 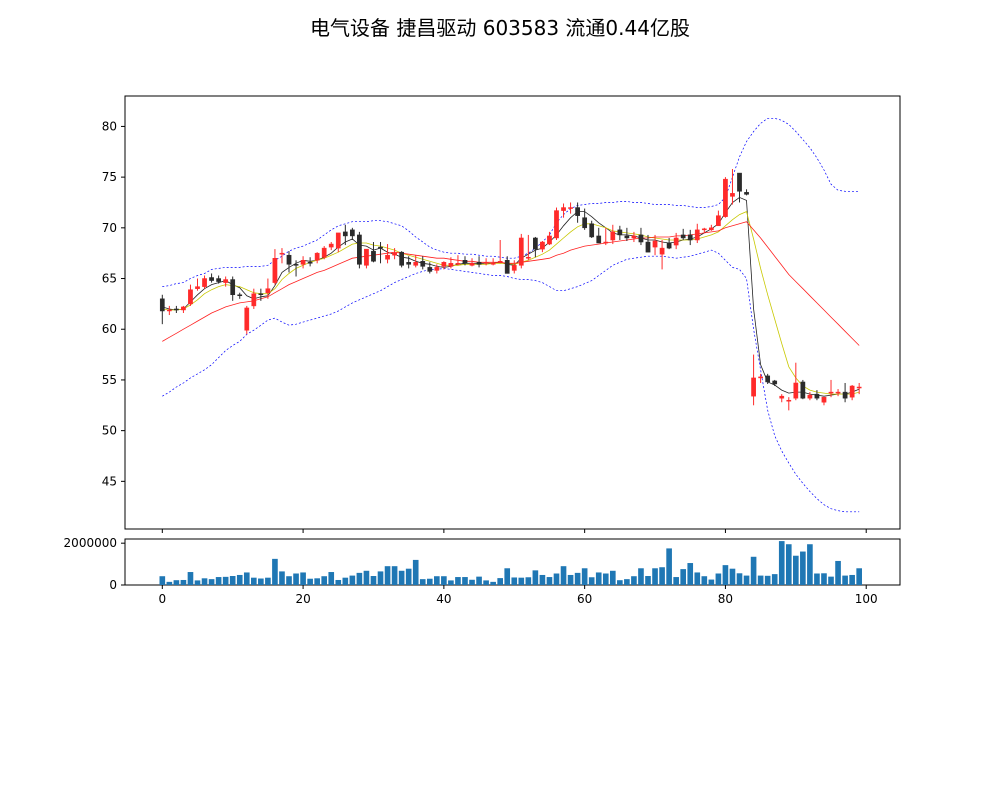 What do you see at coordinates (109, 380) in the screenshot?
I see `price-y-tick-label: 55` at bounding box center [109, 380].